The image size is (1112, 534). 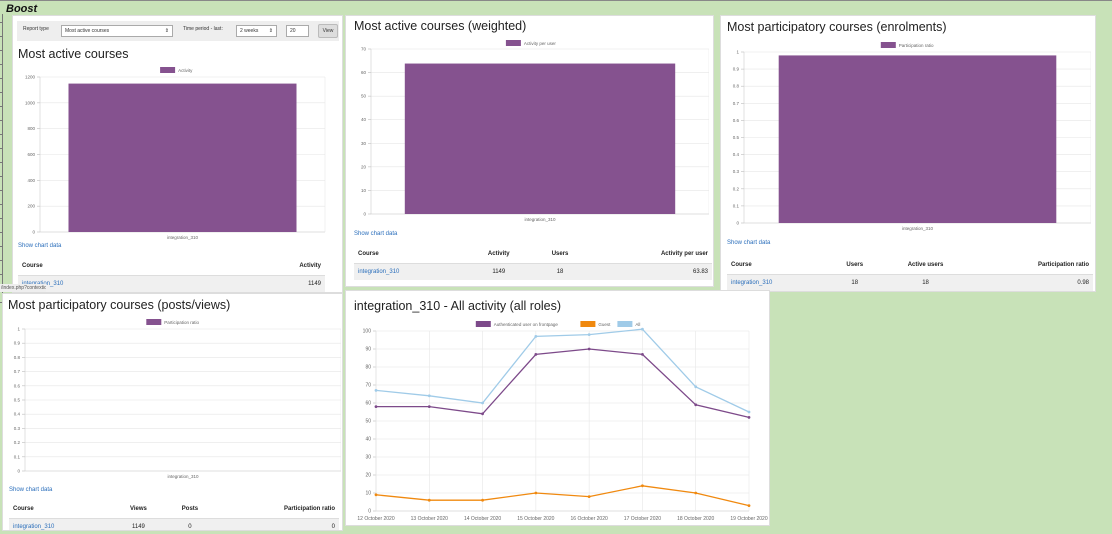 I want to click on table-row: integration_310 1149 0 0, so click(x=174, y=524).